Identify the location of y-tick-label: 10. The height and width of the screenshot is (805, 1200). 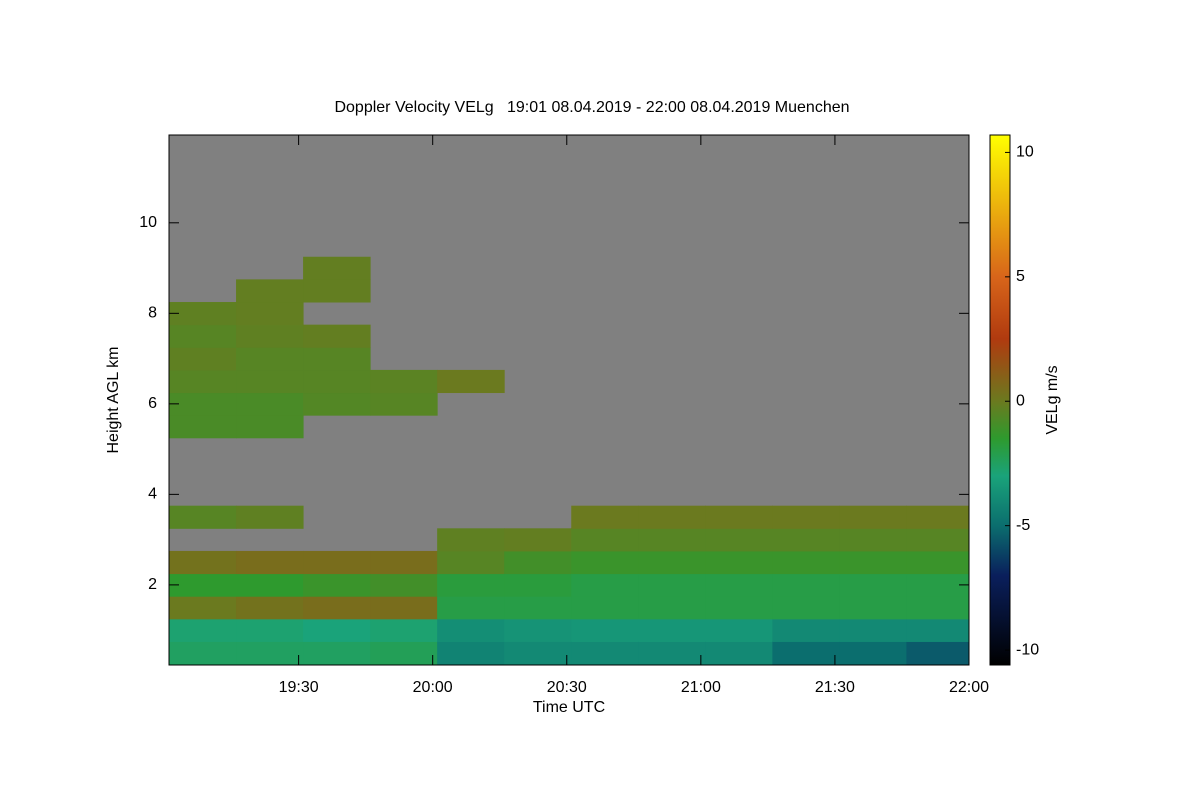
(148, 222).